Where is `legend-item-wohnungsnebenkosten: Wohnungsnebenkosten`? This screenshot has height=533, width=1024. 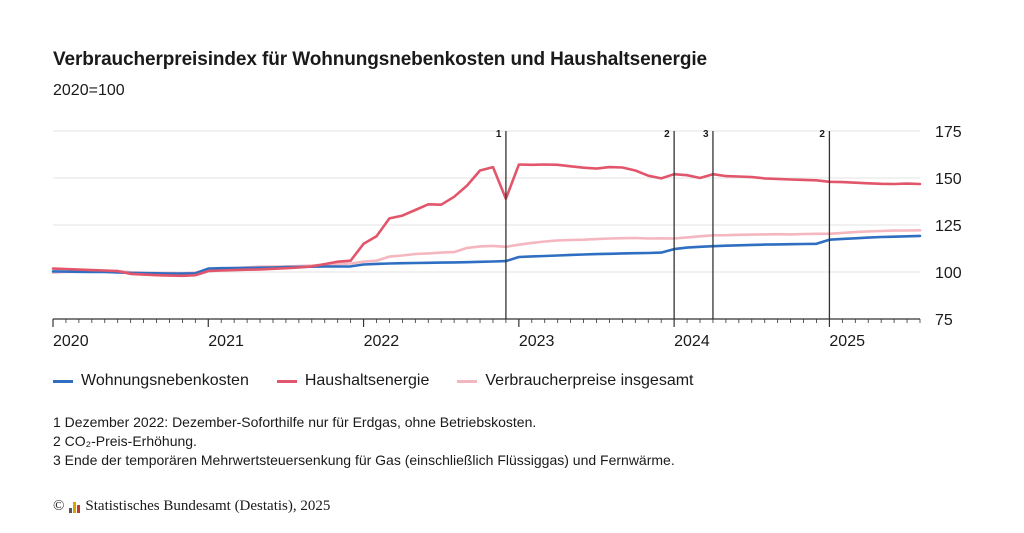 legend-item-wohnungsnebenkosten: Wohnungsnebenkosten is located at coordinates (151, 381).